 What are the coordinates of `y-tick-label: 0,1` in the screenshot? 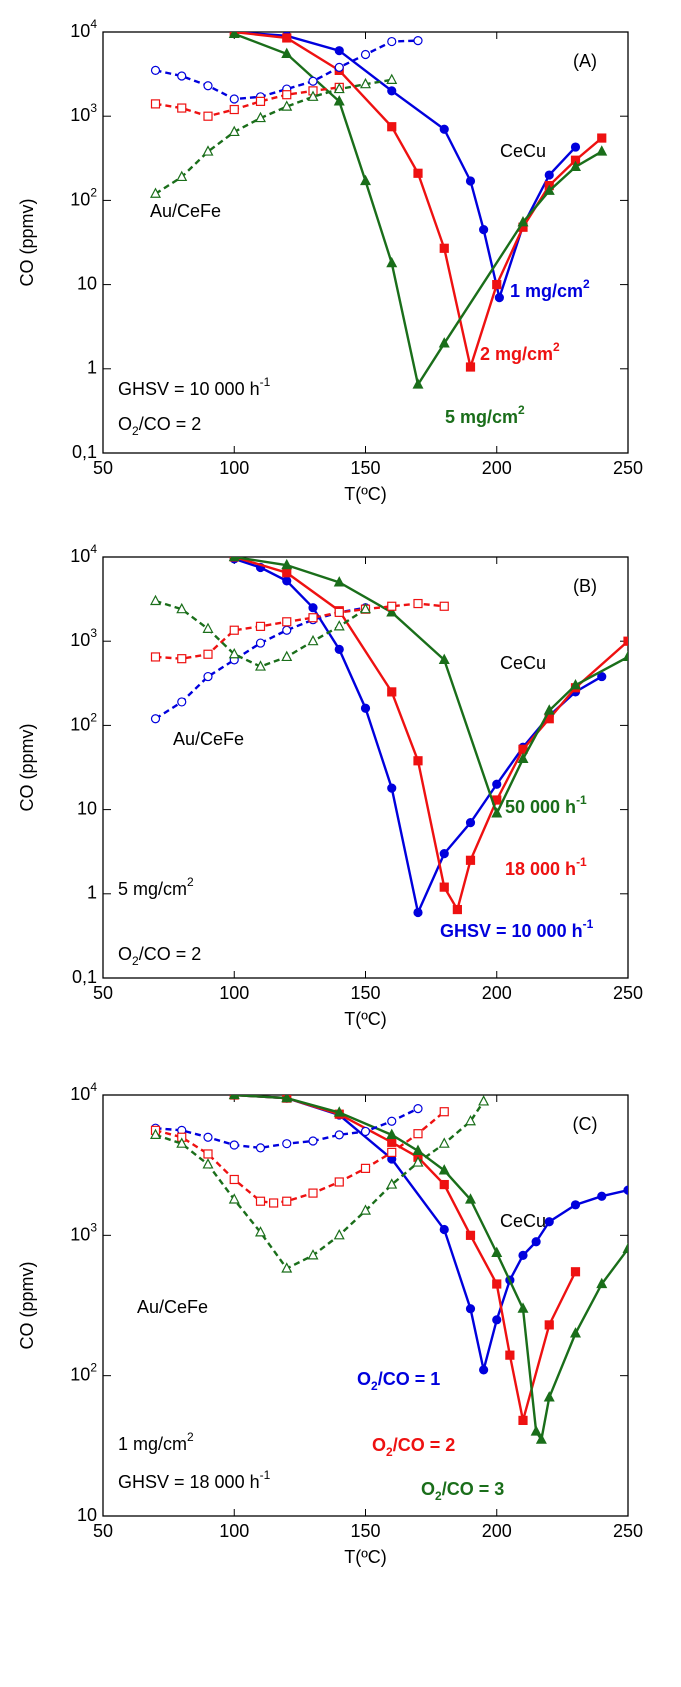 It's located at (84, 452).